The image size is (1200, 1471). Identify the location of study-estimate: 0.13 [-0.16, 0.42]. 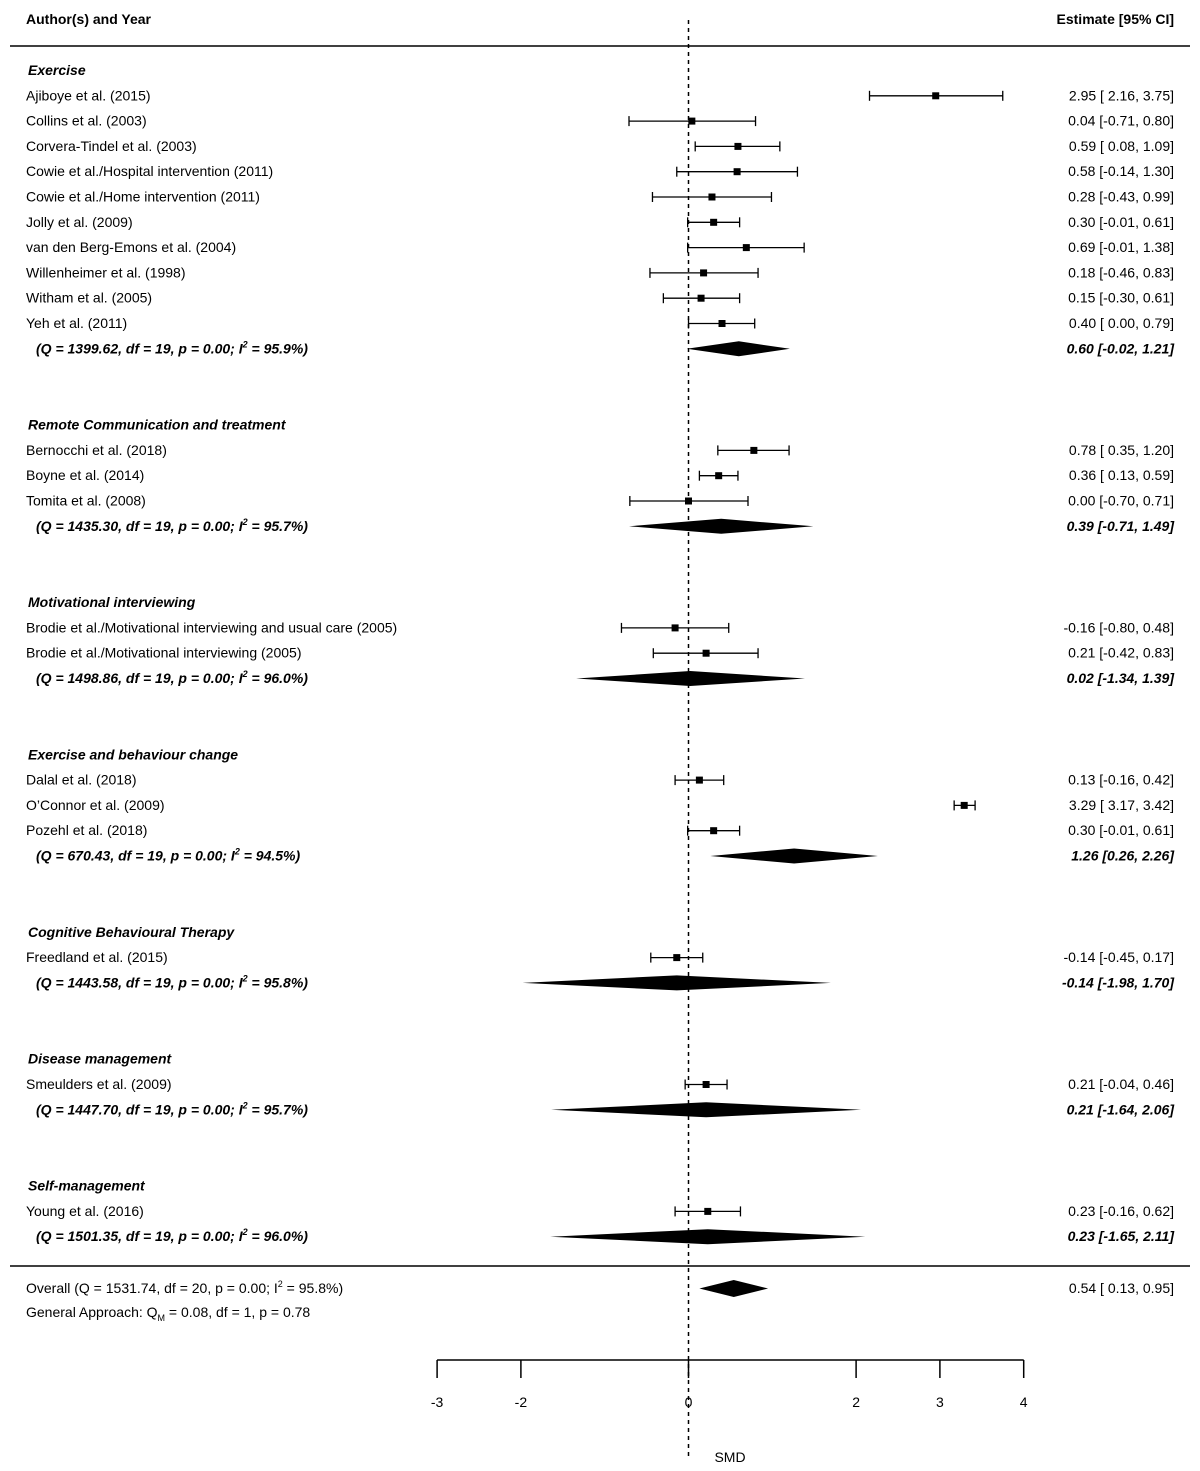
(1121, 780).